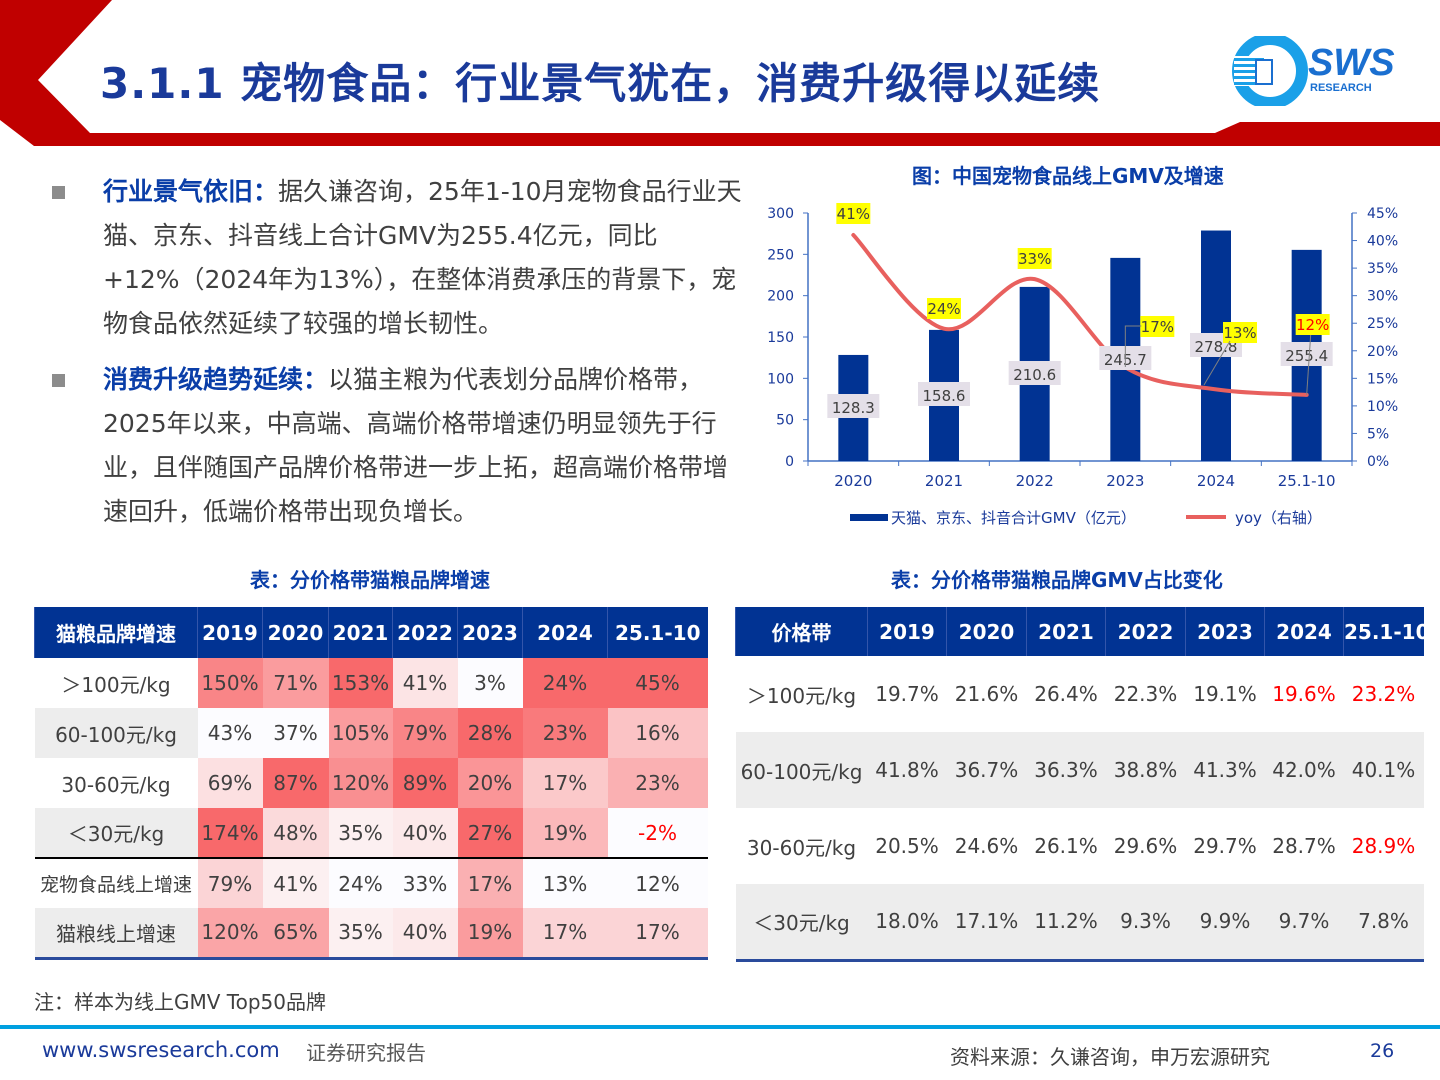 The height and width of the screenshot is (1080, 1440). Describe the element at coordinates (1225, 846) in the screenshot. I see `table-cell: 29.7%` at that location.